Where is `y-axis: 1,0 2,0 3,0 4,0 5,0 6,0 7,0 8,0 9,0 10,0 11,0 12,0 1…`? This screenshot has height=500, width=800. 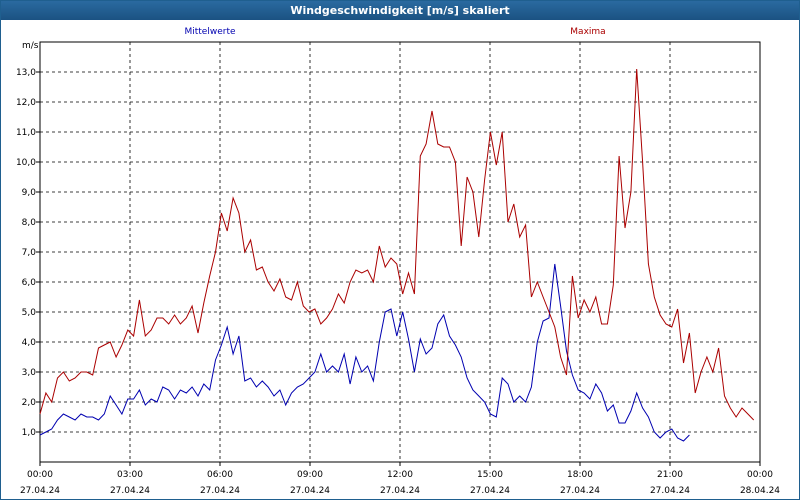 y-axis: 1,0 2,0 3,0 4,0 5,0 6,0 7,0 8,0 9,0 10,0 11,0 12,0 1… is located at coordinates (28, 253).